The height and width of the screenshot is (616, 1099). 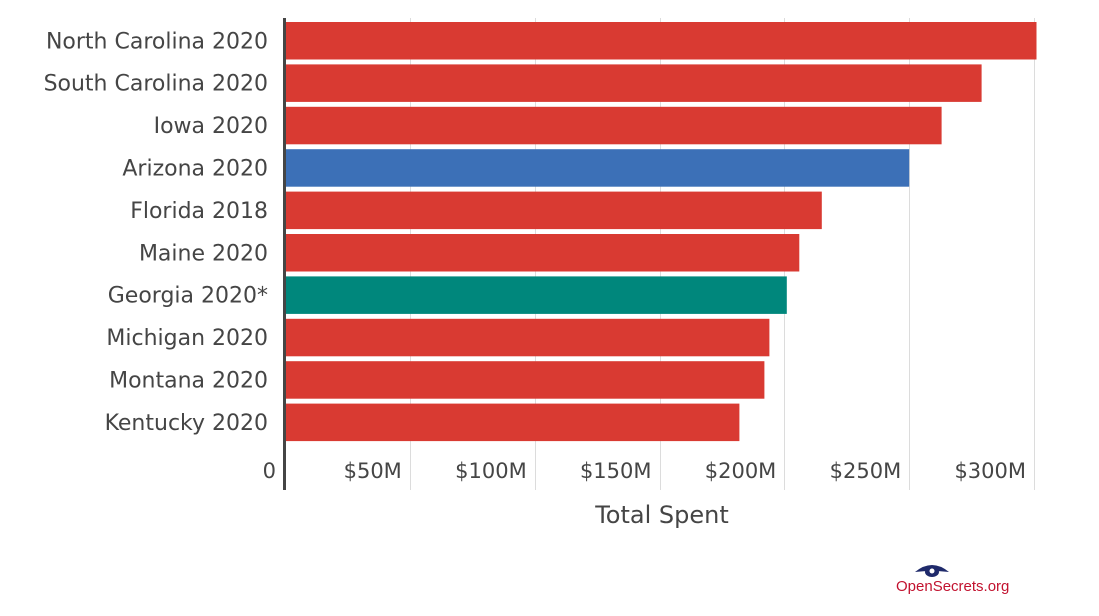 What do you see at coordinates (932, 571) in the screenshot?
I see `eye-icon` at bounding box center [932, 571].